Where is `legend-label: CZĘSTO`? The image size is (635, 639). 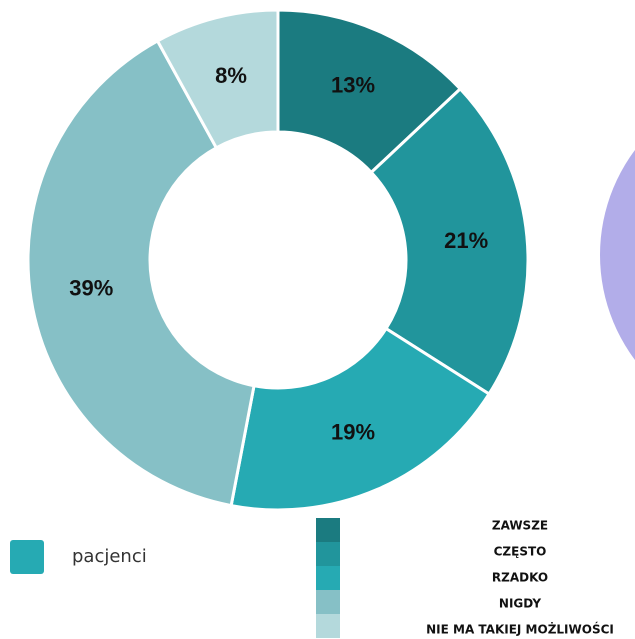 legend-label: CZĘSTO is located at coordinates (520, 552).